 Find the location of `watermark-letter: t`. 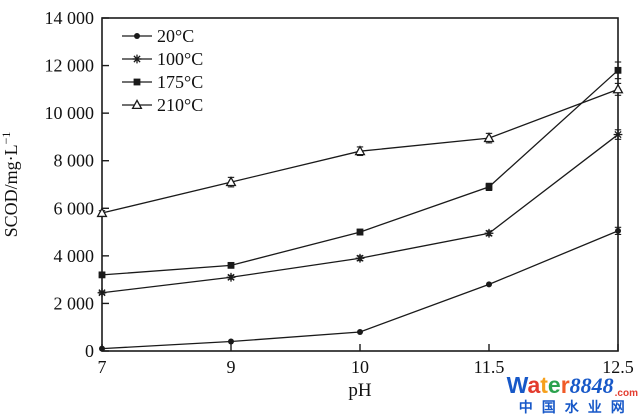

watermark-letter: t is located at coordinates (544, 385).